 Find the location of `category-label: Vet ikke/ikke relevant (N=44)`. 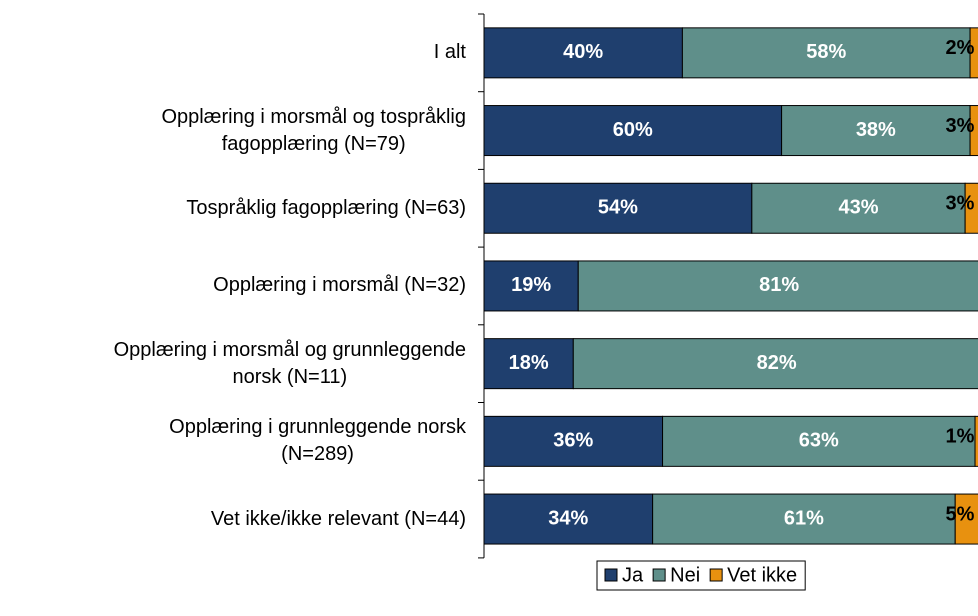

category-label: Vet ikke/ikke relevant (N=44) is located at coordinates (233, 519).